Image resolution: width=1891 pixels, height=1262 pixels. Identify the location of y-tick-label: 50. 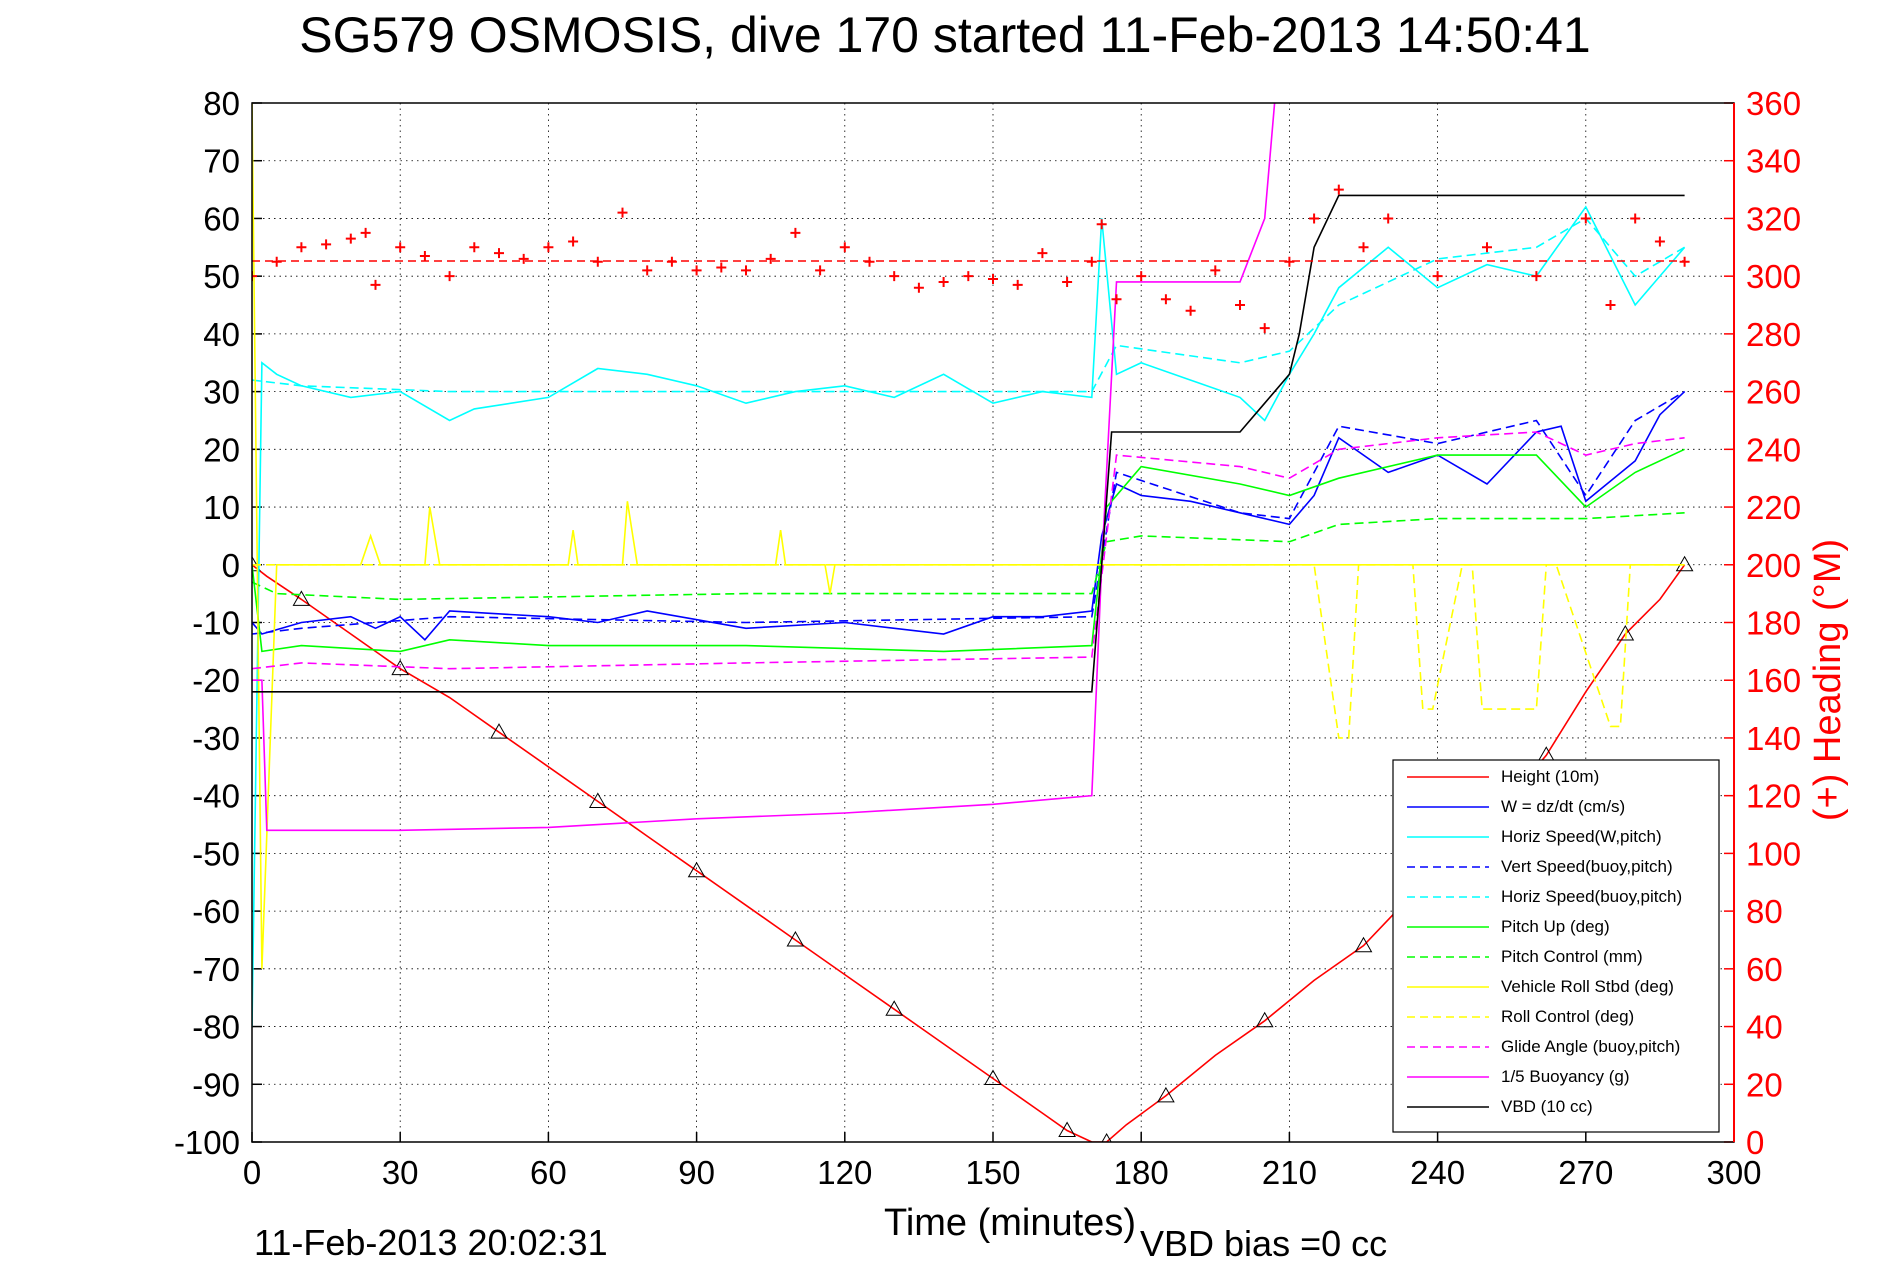
(221, 276).